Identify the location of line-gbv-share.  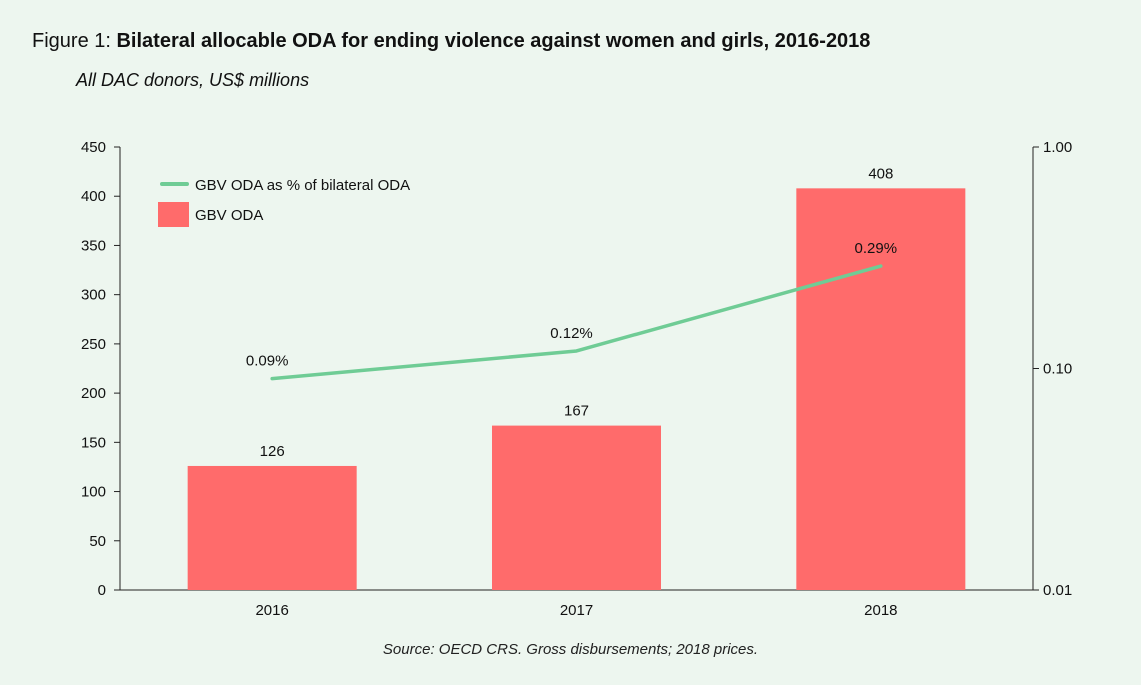
(576, 322).